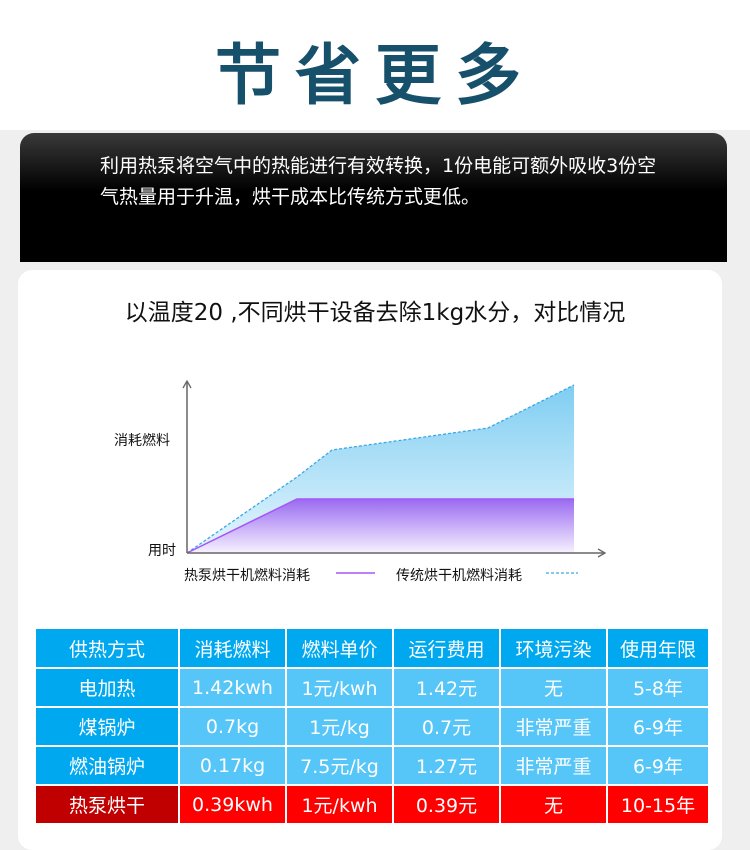 The width and height of the screenshot is (750, 850). What do you see at coordinates (658, 687) in the screenshot?
I see `cell: 5-8年` at bounding box center [658, 687].